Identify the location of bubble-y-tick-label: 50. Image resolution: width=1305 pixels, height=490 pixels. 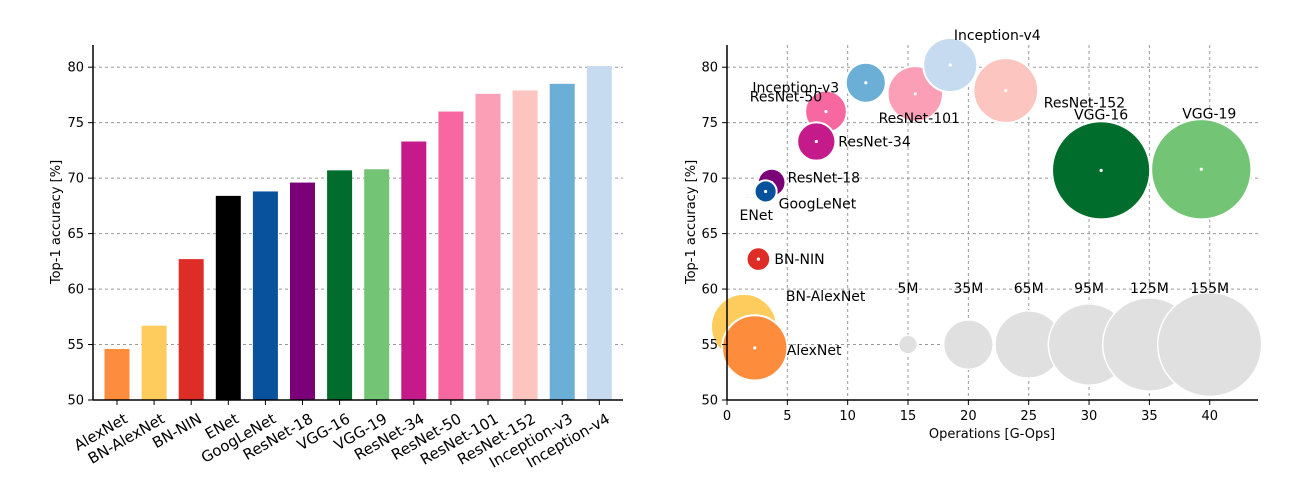
(709, 401).